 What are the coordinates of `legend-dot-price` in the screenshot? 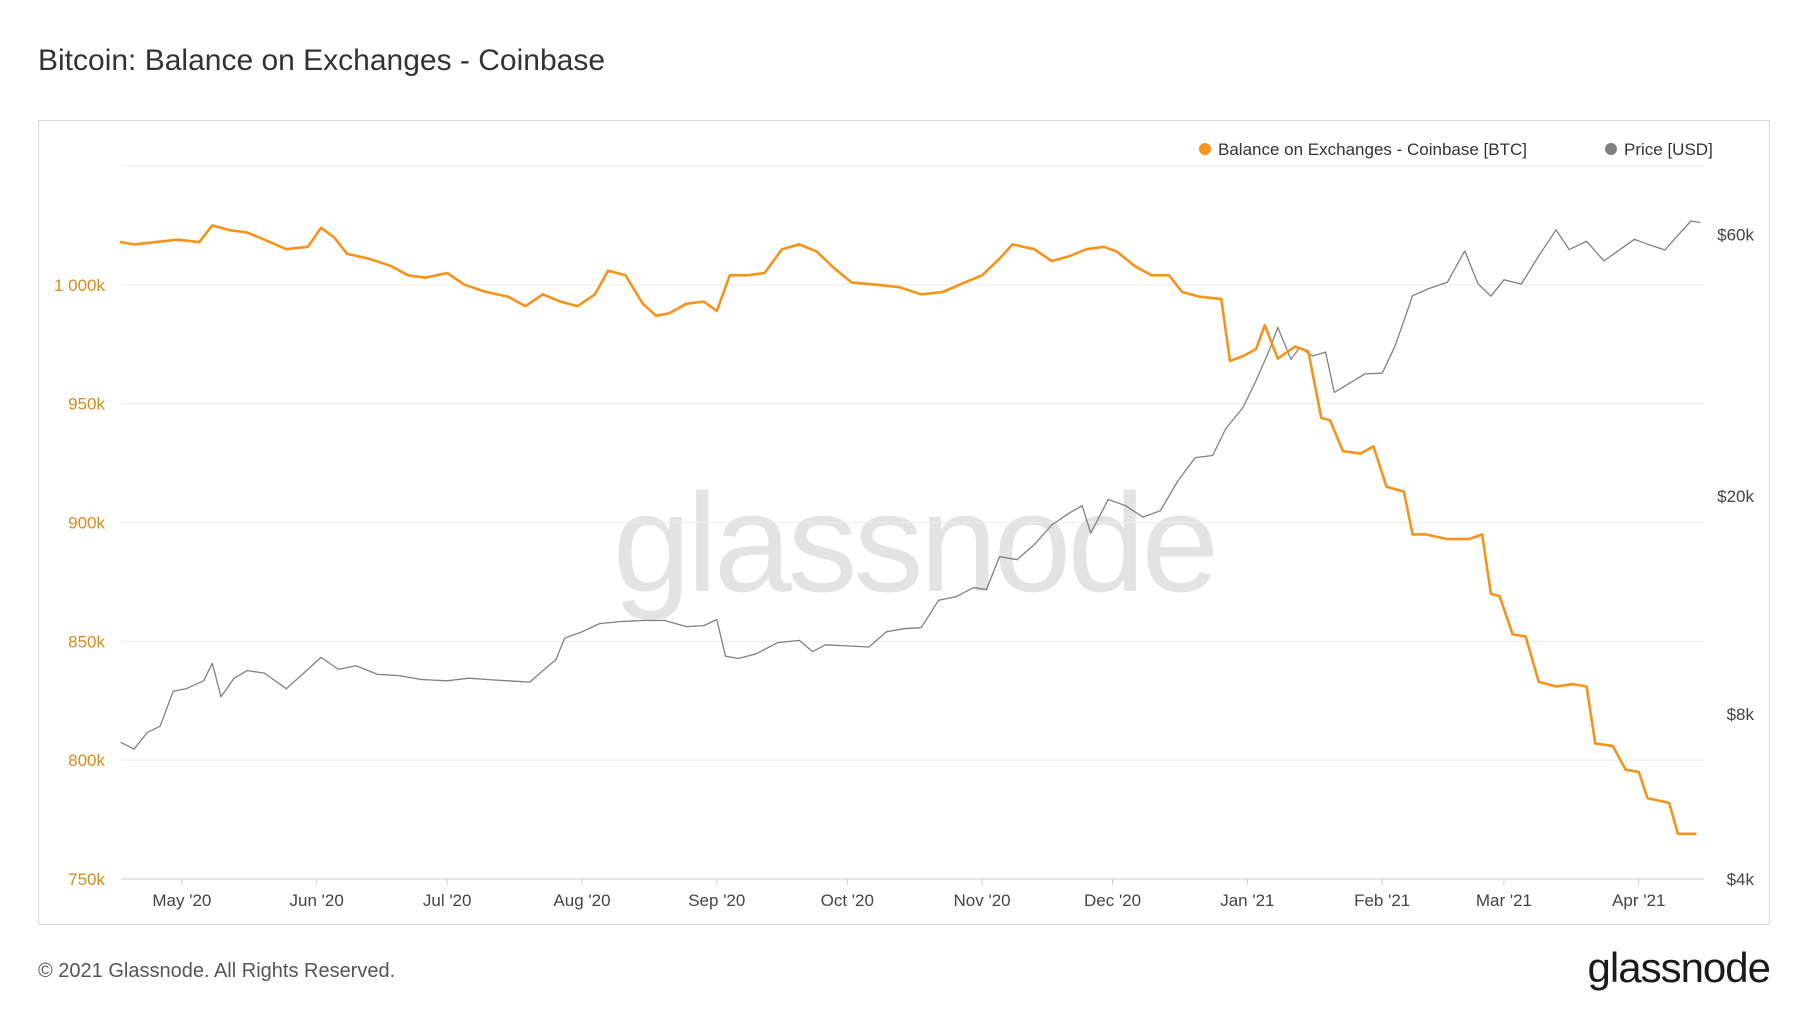 It's located at (1611, 149).